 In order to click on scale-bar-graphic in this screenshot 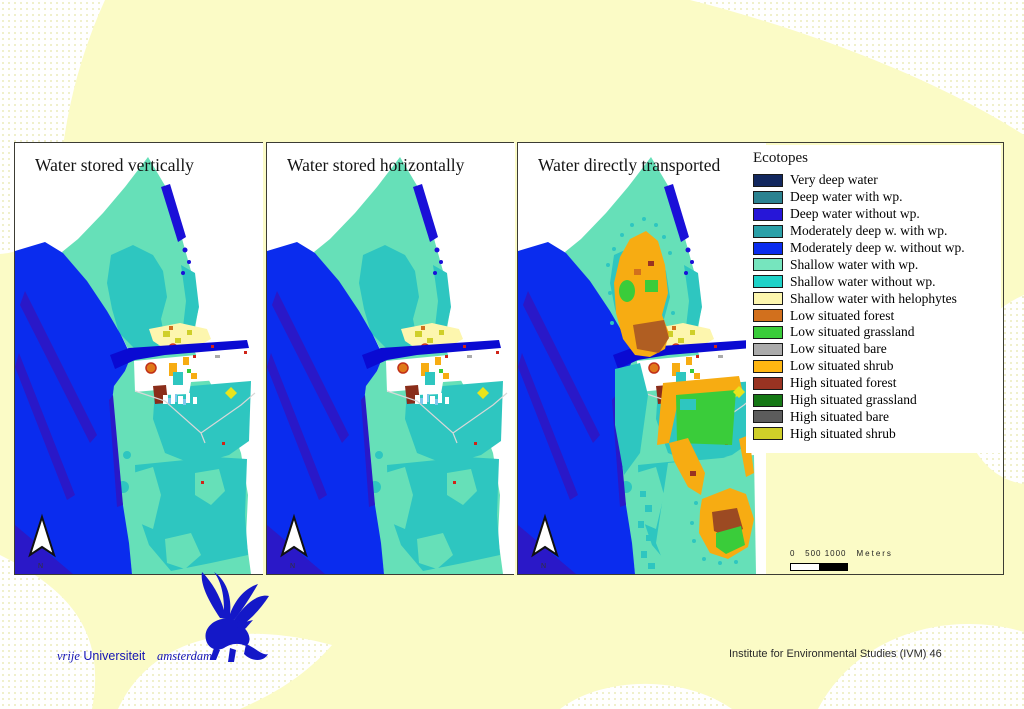, I will do `click(819, 567)`.